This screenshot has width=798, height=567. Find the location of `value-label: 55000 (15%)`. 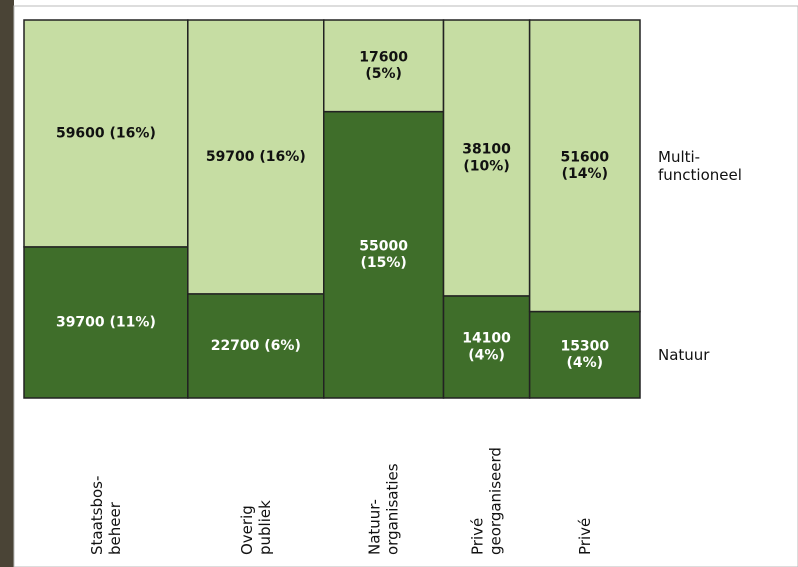

value-label: 55000 (15%) is located at coordinates (383, 254).